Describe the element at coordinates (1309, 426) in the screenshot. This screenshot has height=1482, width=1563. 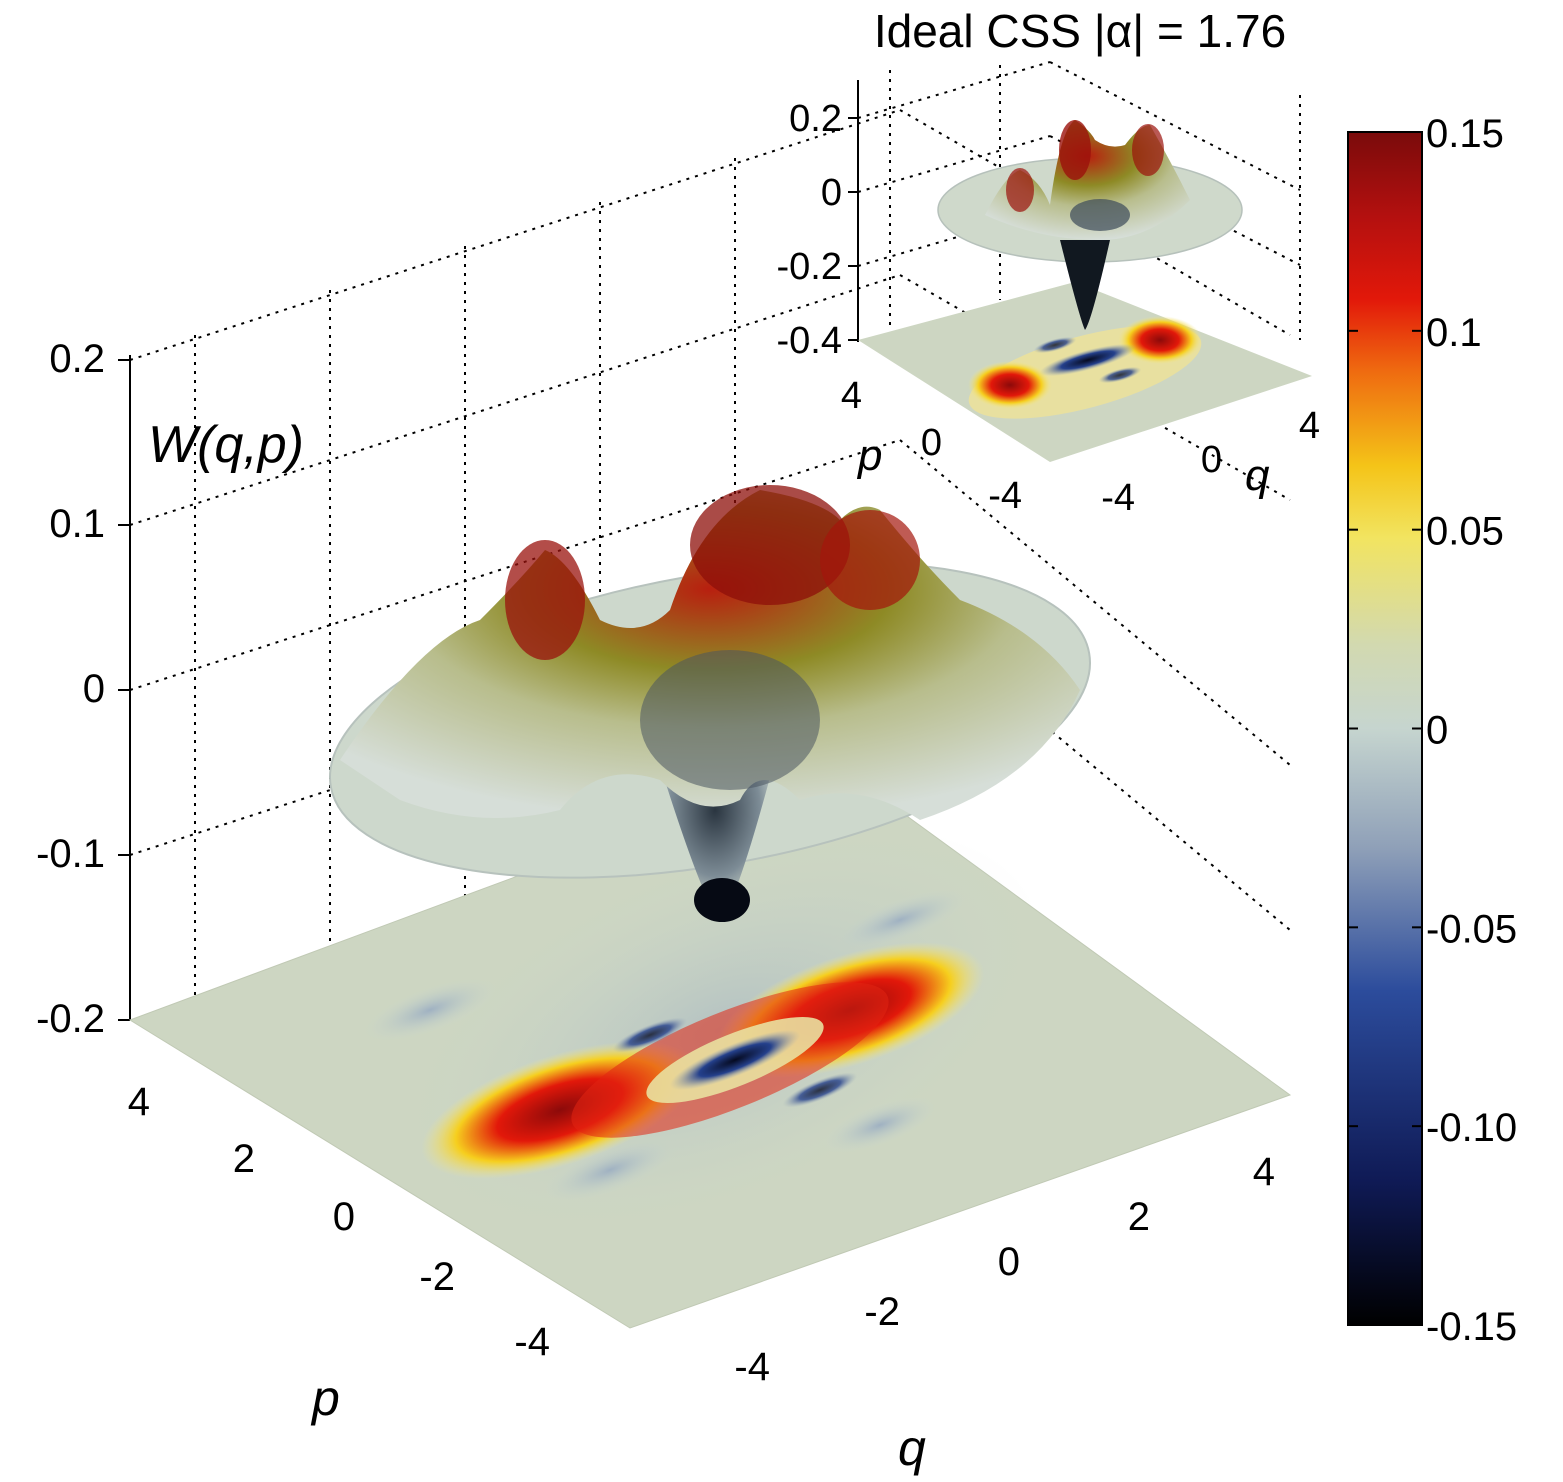
I see `inset-q-tick-label: 4` at that location.